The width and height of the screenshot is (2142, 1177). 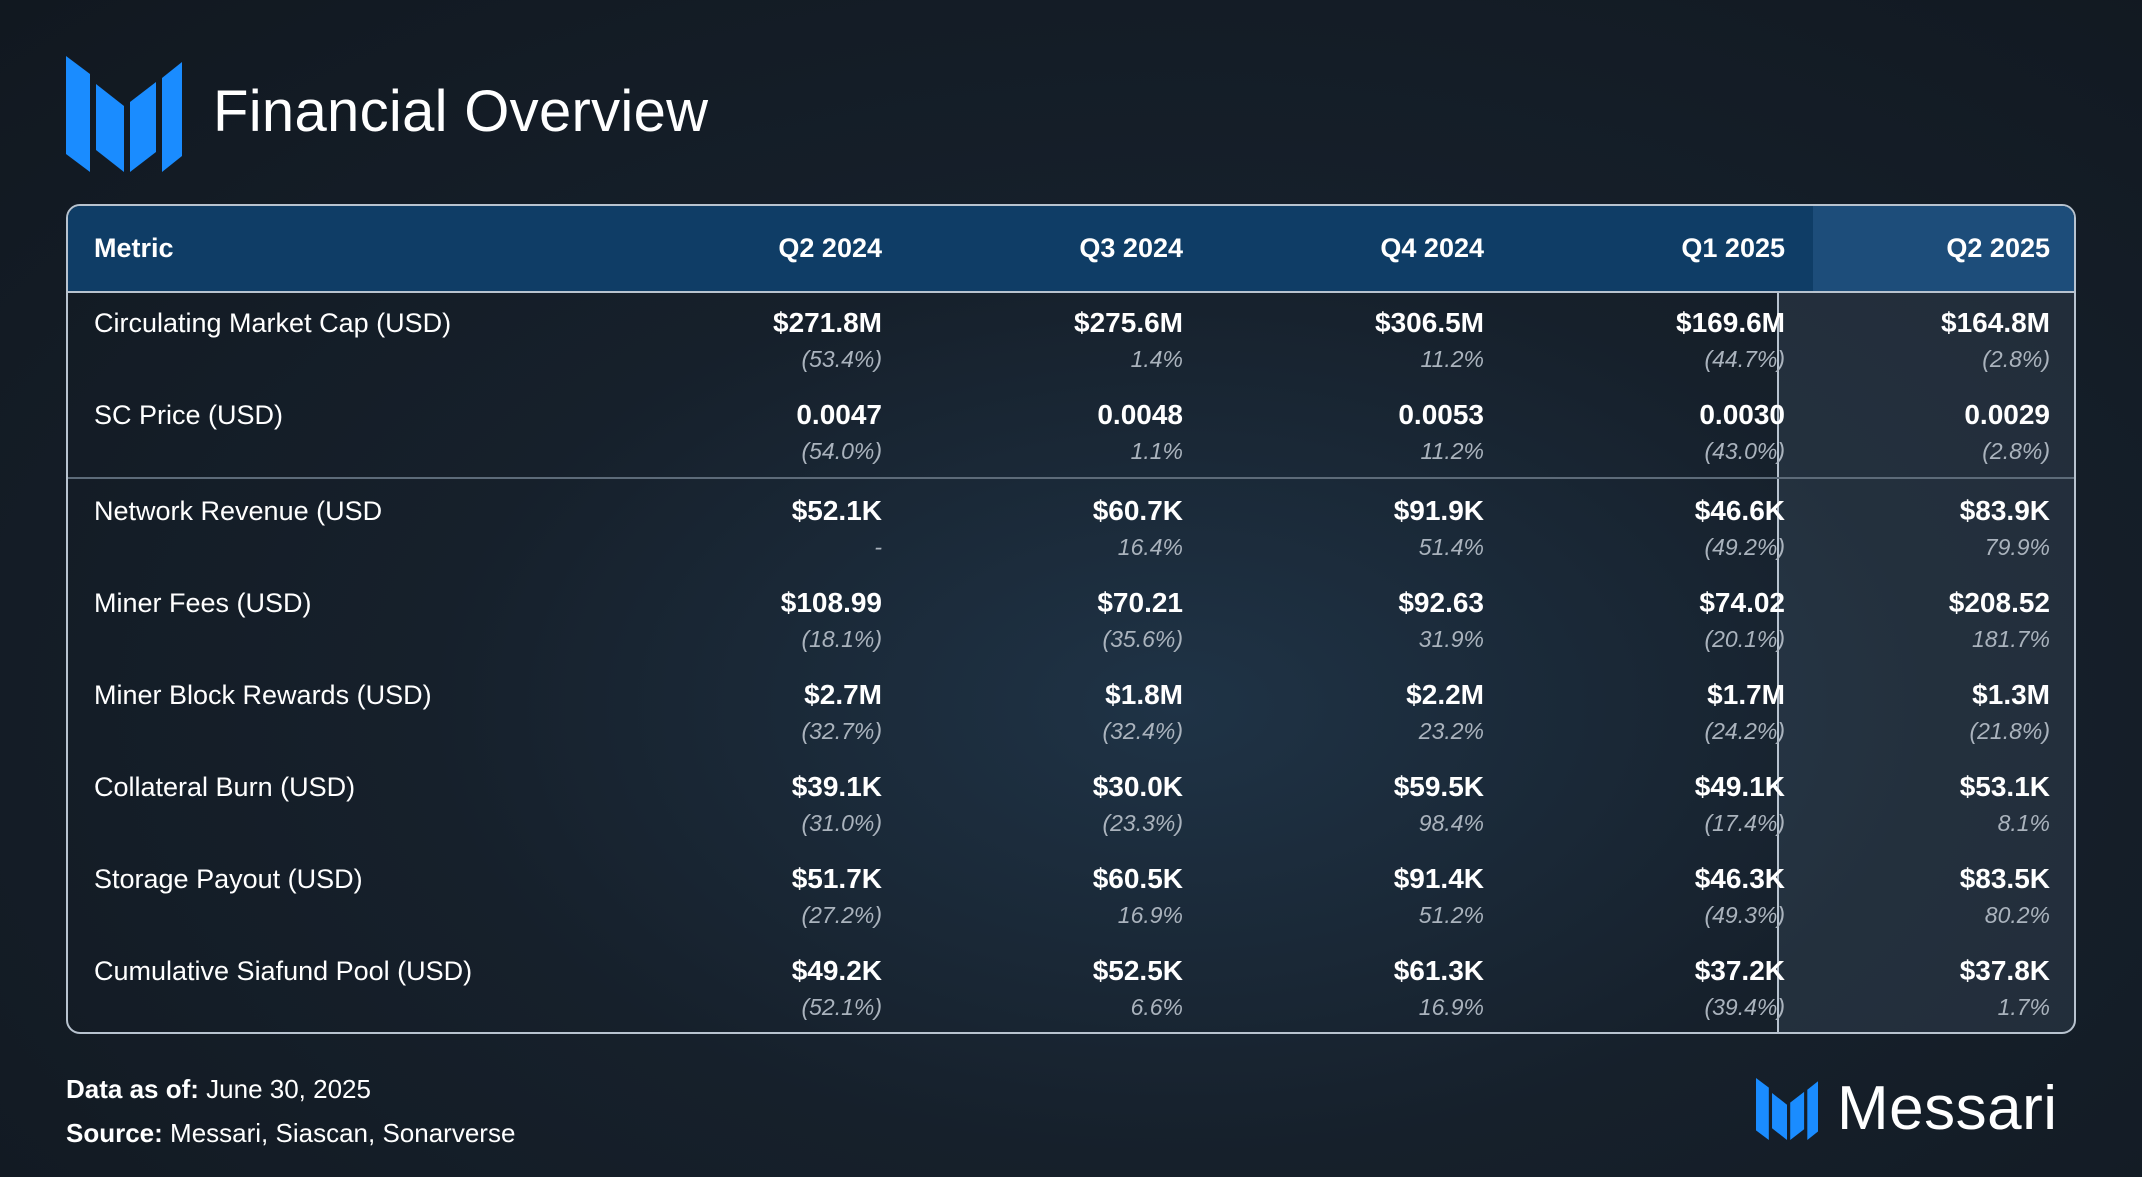 I want to click on table-cell: $2.2M 23.2%, so click(x=1361, y=713).